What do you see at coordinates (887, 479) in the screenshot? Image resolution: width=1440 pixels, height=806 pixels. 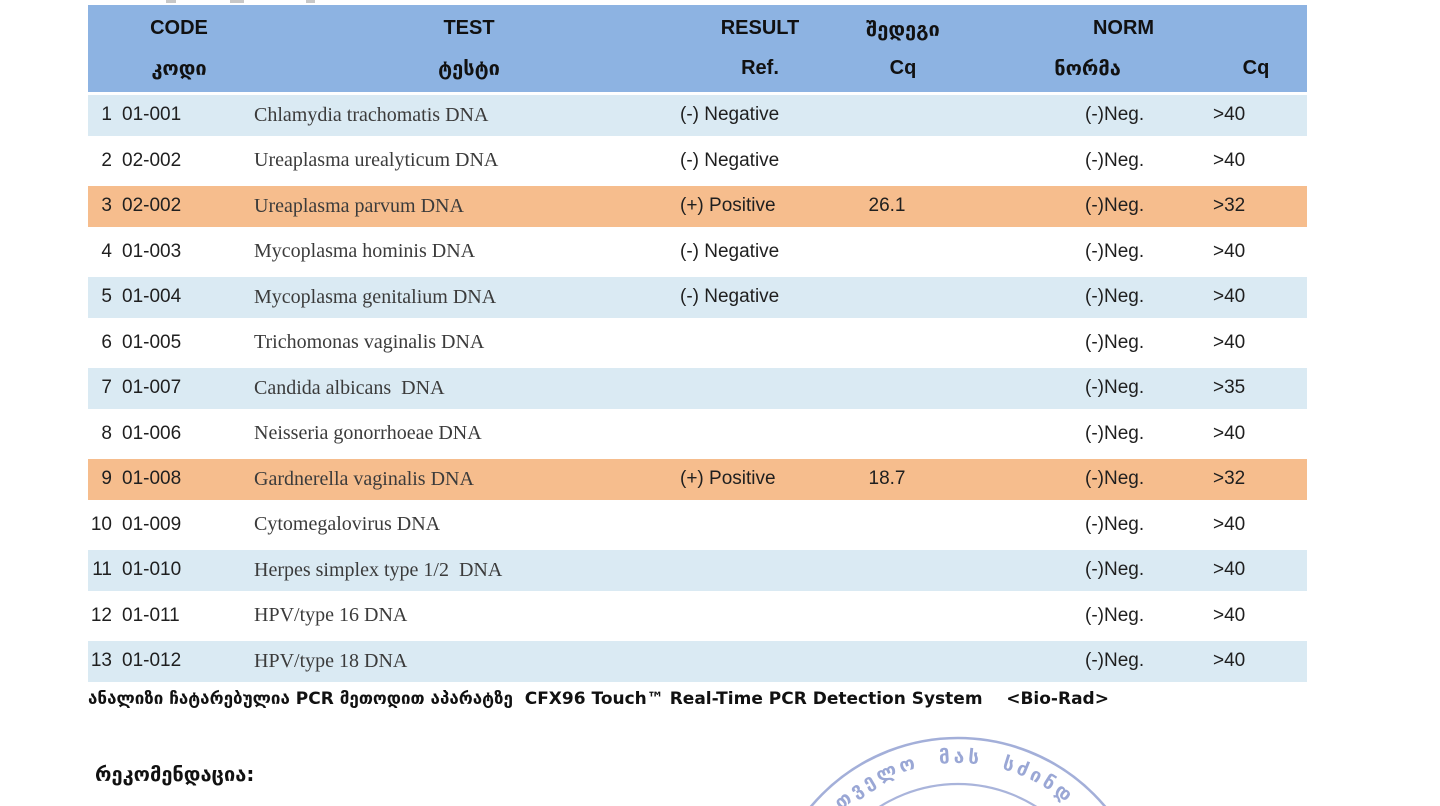 I see `result-cq-value: 18.7` at bounding box center [887, 479].